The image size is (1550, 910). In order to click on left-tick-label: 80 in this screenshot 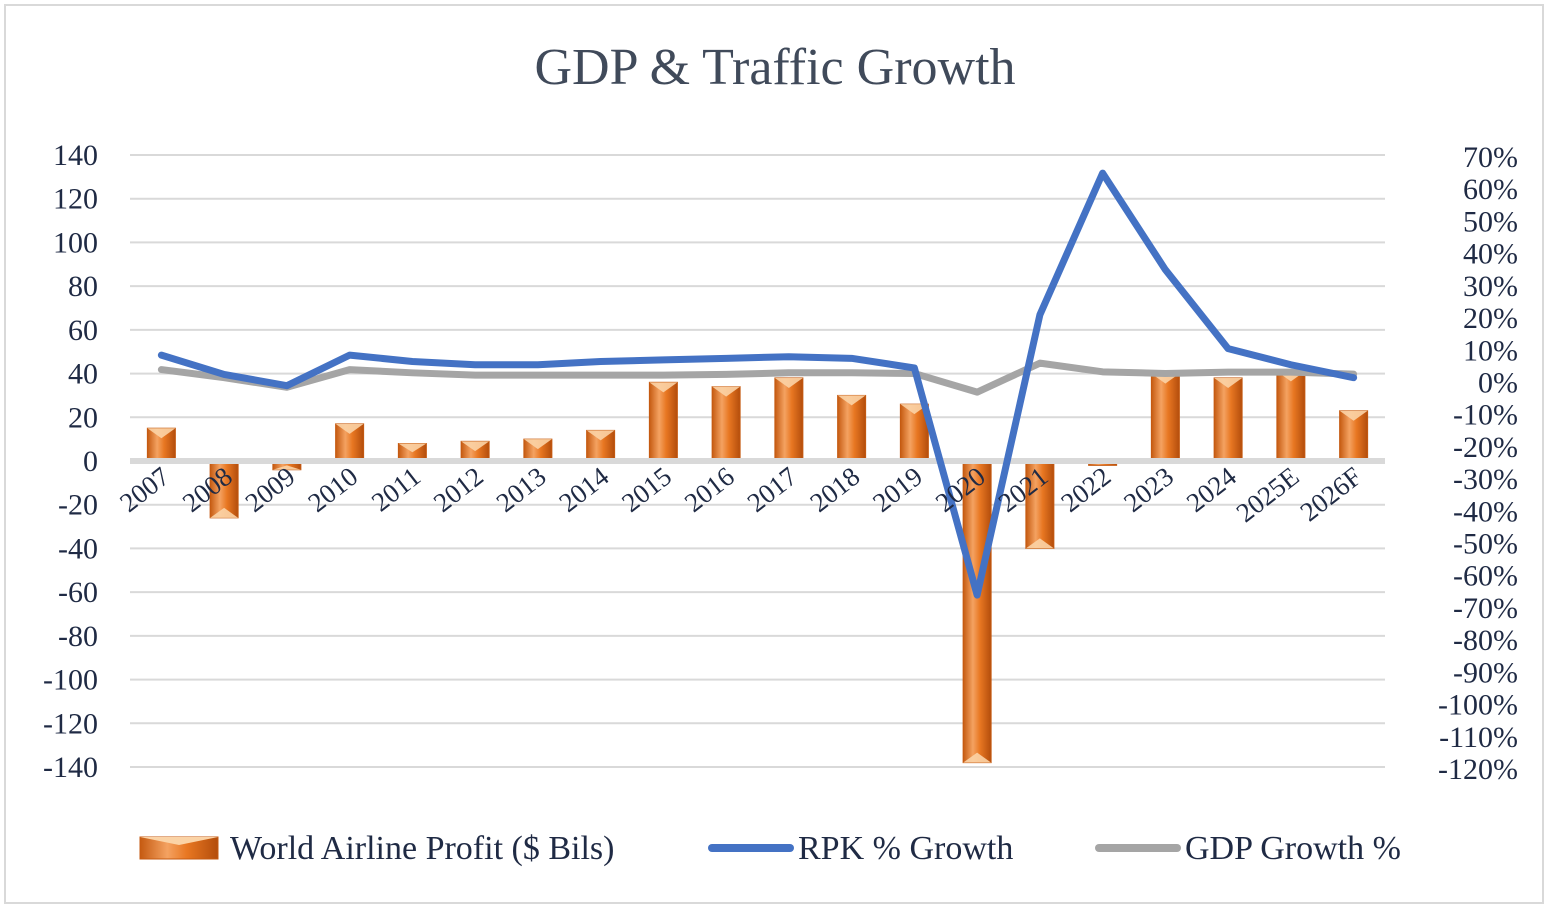, I will do `click(83, 286)`.